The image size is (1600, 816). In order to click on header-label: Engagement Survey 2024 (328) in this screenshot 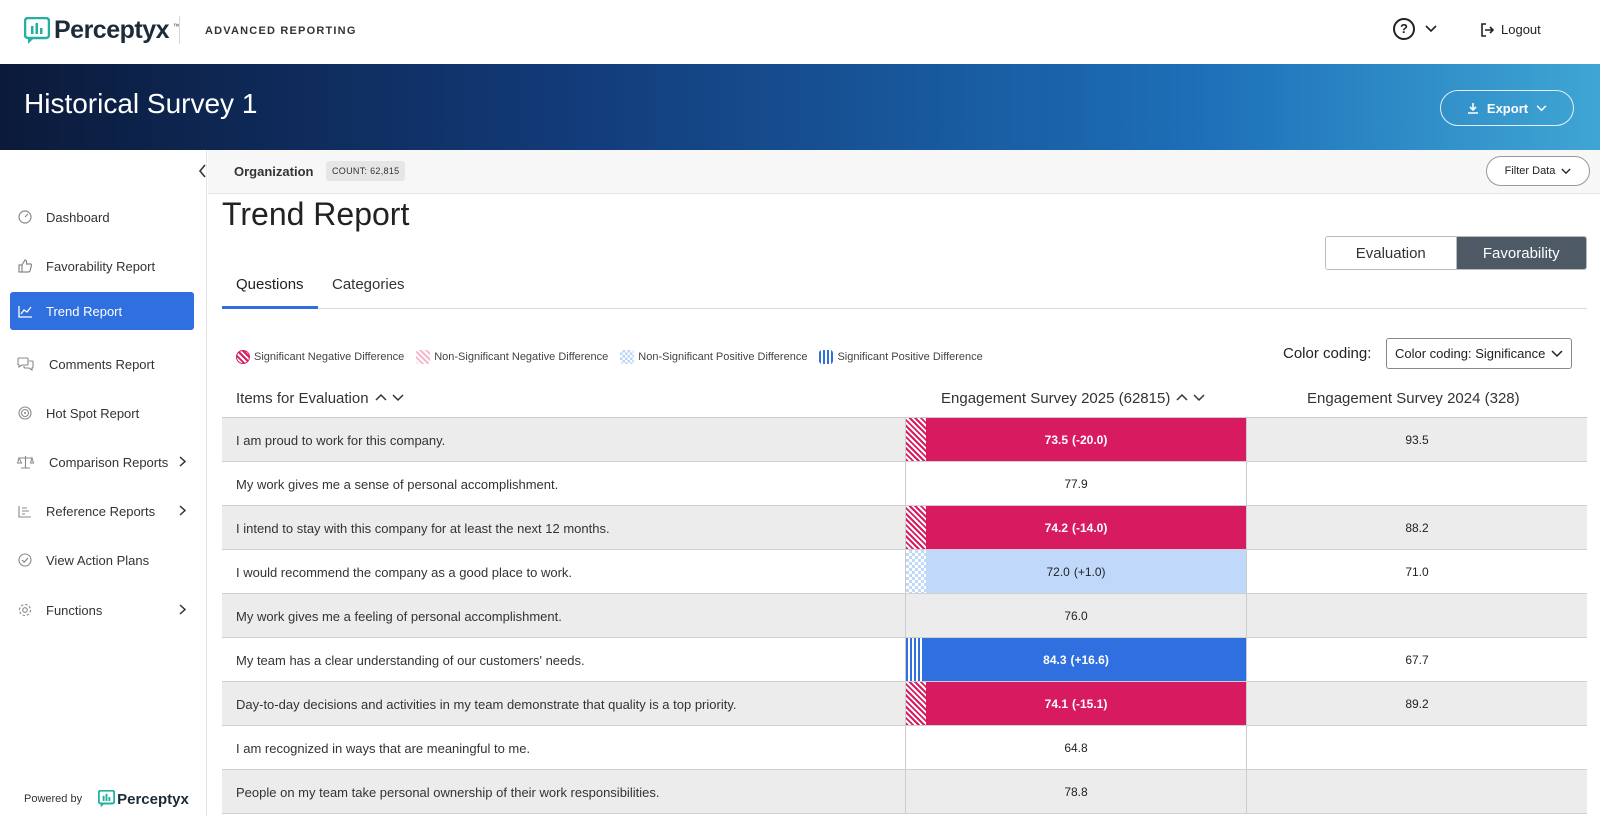, I will do `click(1413, 398)`.